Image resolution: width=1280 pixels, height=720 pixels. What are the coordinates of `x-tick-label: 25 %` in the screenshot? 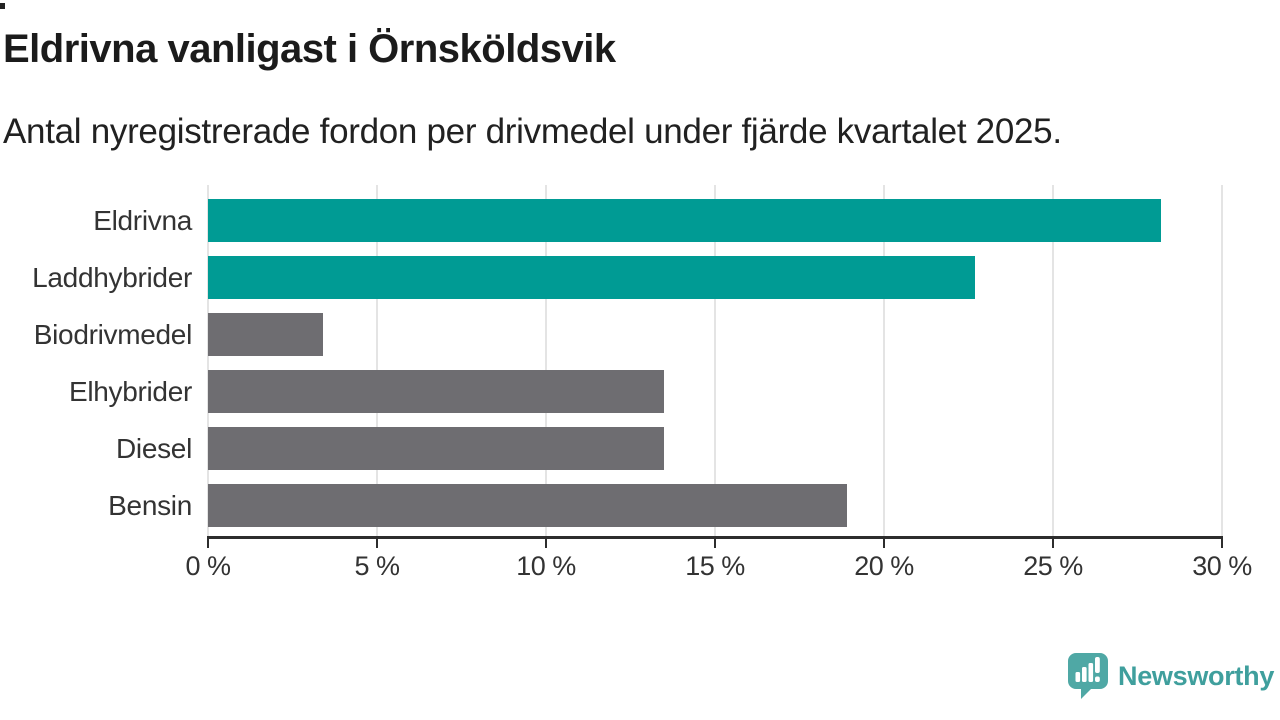 It's located at (1053, 566).